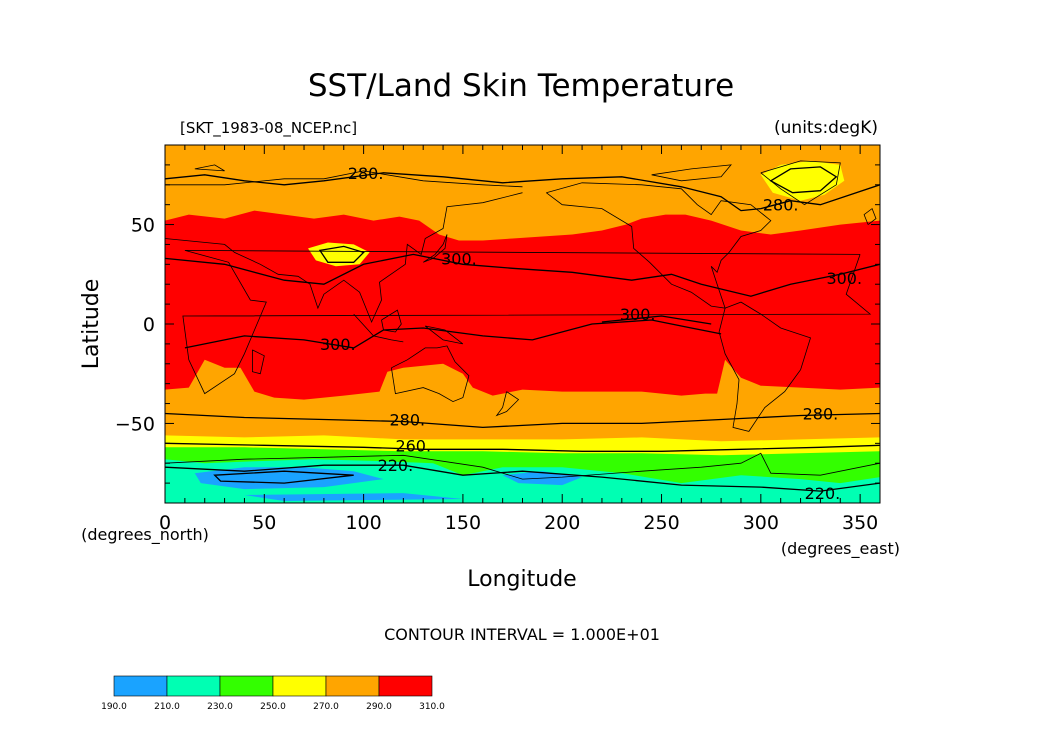  Describe the element at coordinates (518, 523) in the screenshot. I see `x-tick-labels: 0 50 100 150 200 250 300 350` at that location.